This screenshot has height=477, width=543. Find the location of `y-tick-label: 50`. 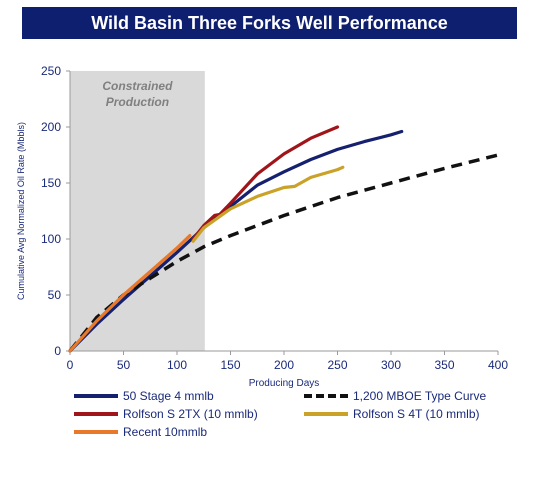

y-tick-label: 50 is located at coordinates (55, 295).